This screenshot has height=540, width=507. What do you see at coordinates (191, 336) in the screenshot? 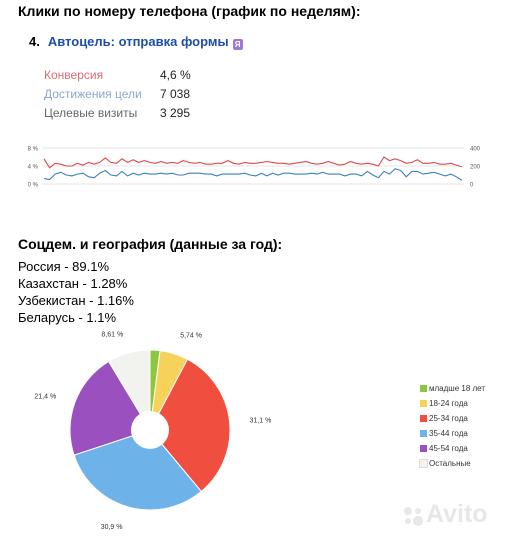
I see `pie-data-label: 5,74 %` at bounding box center [191, 336].